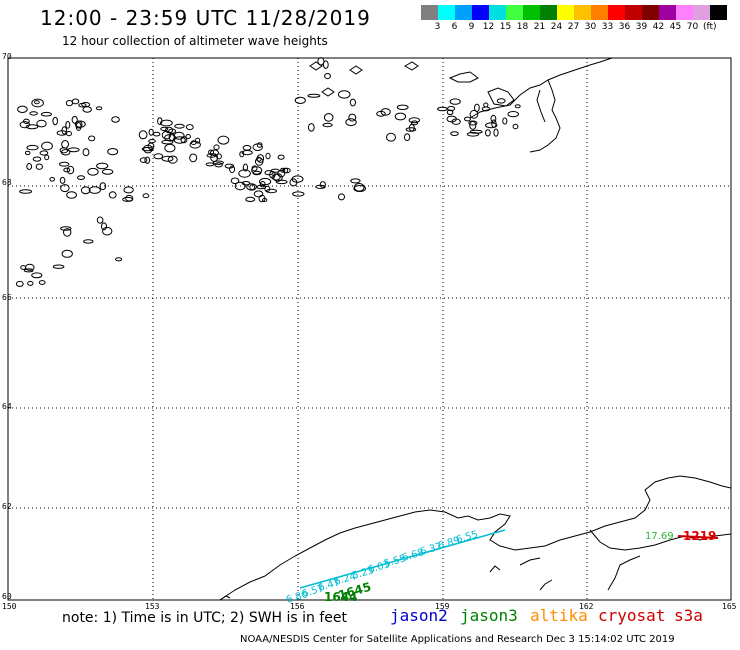  I want to click on legend-tick: 36, so click(624, 27).